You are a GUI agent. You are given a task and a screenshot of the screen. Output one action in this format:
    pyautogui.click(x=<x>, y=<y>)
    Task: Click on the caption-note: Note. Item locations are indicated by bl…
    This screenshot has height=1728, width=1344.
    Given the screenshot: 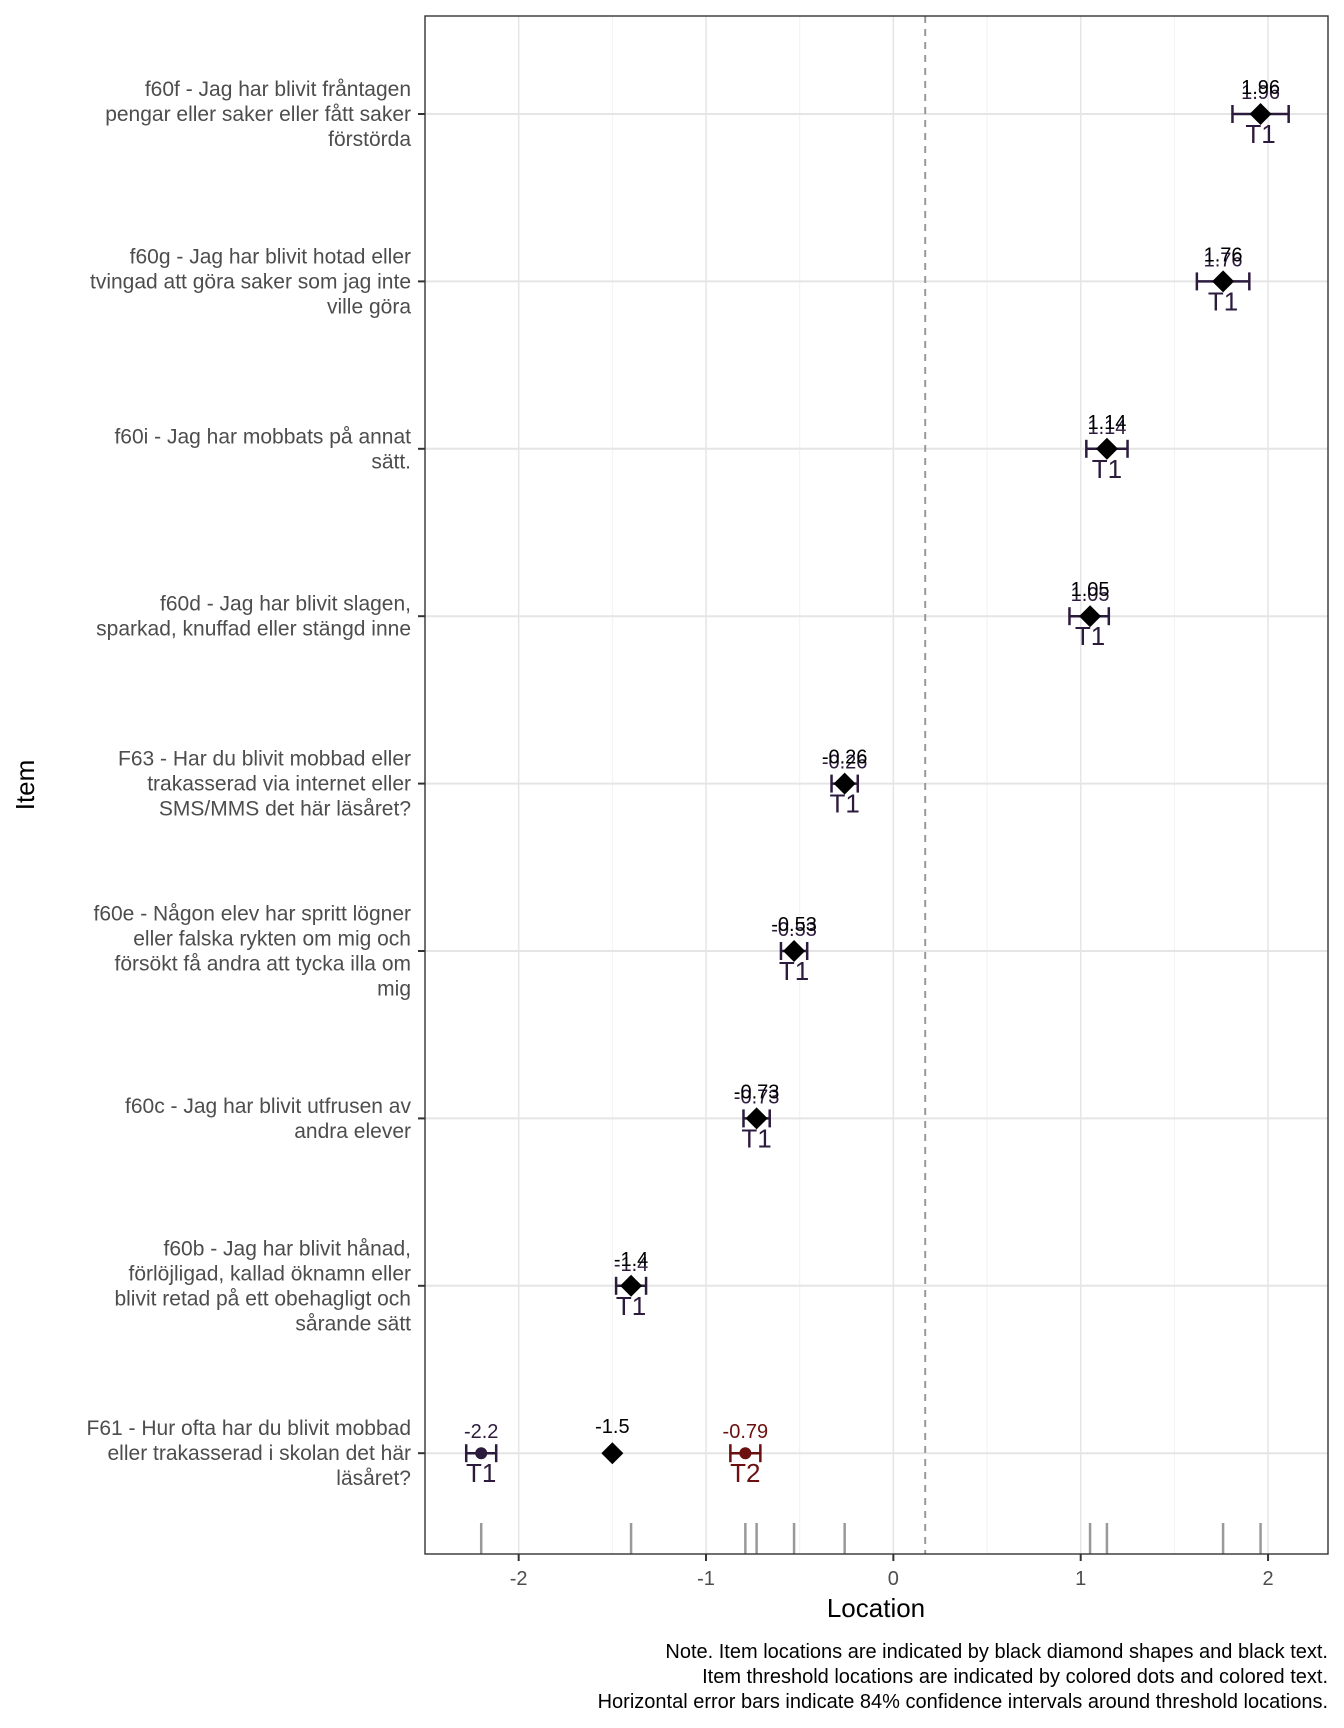 What is the action you would take?
    pyautogui.click(x=963, y=1677)
    